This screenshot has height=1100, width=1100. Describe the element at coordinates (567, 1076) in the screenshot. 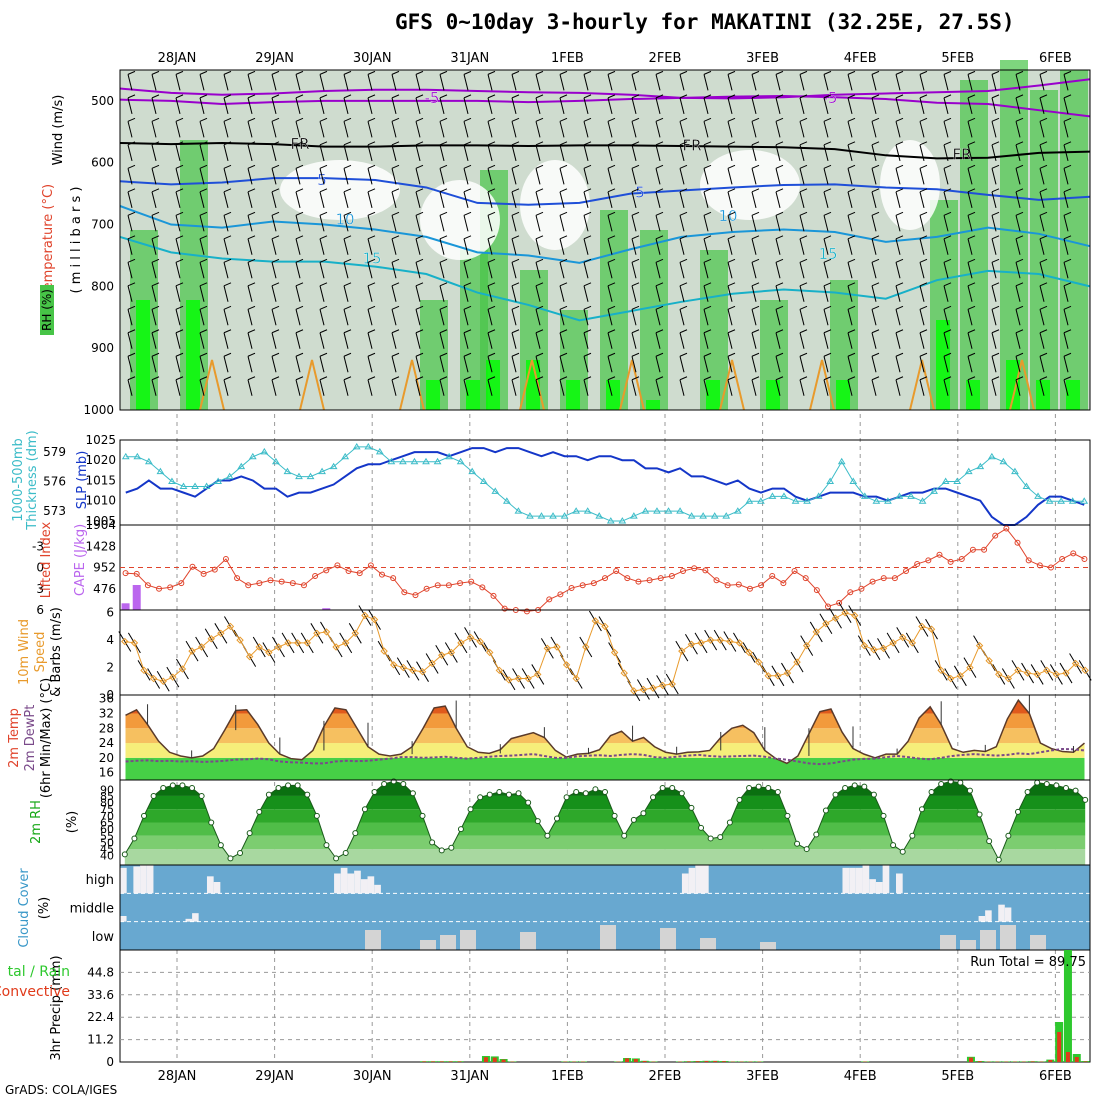

I see `date-label-bottom: 1FEB` at that location.